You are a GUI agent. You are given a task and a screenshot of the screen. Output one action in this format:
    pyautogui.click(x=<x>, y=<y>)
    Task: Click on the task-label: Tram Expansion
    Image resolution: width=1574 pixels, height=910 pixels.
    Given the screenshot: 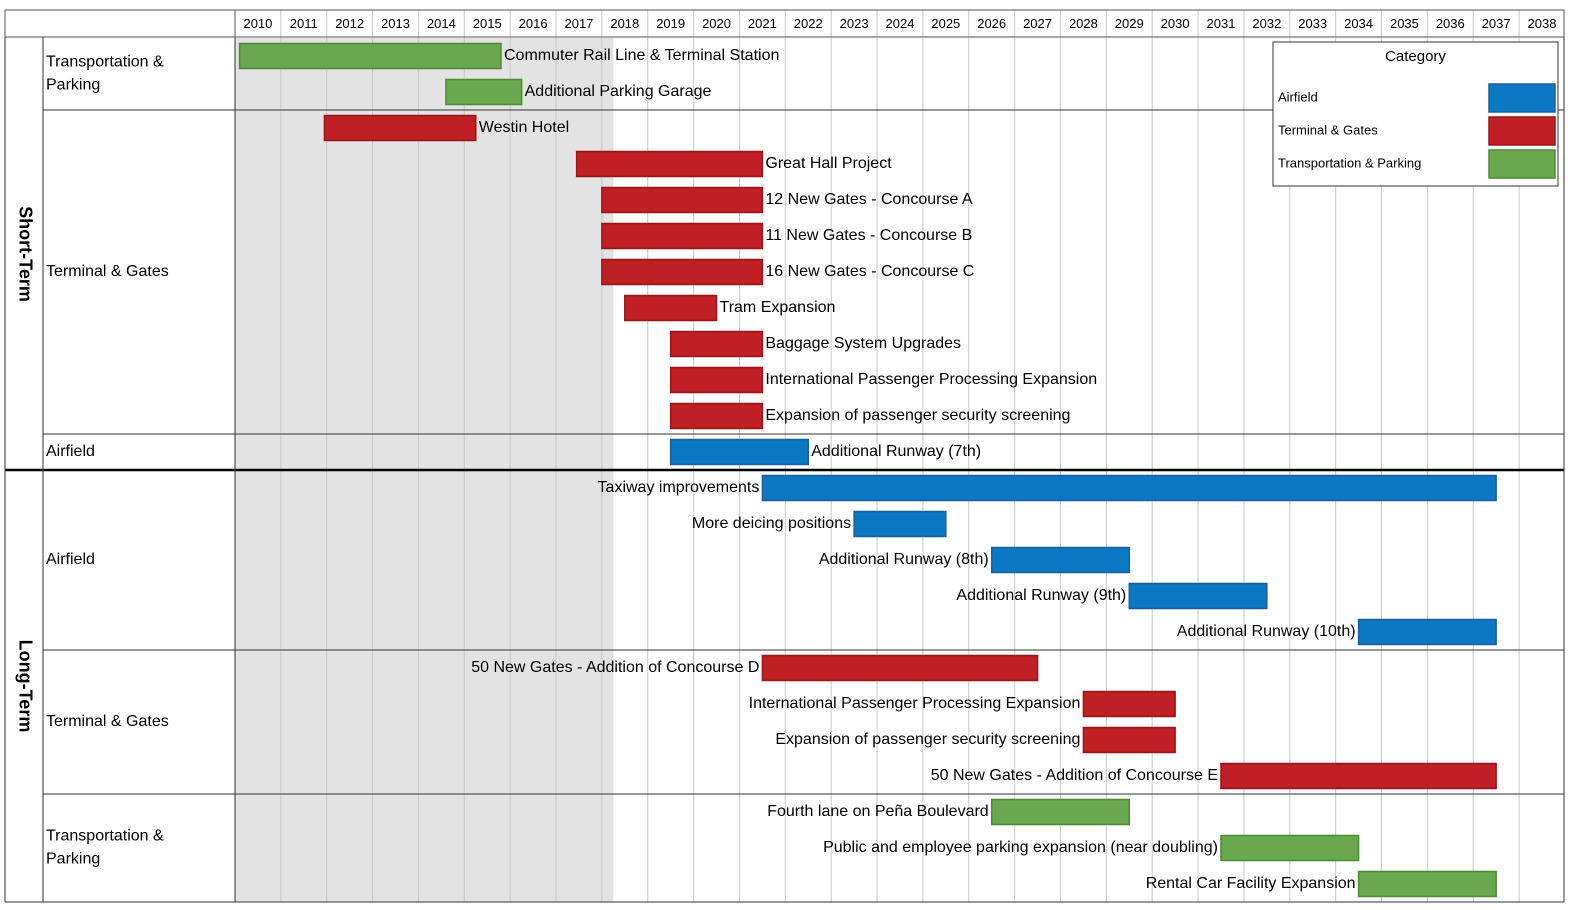 What is the action you would take?
    pyautogui.click(x=778, y=307)
    